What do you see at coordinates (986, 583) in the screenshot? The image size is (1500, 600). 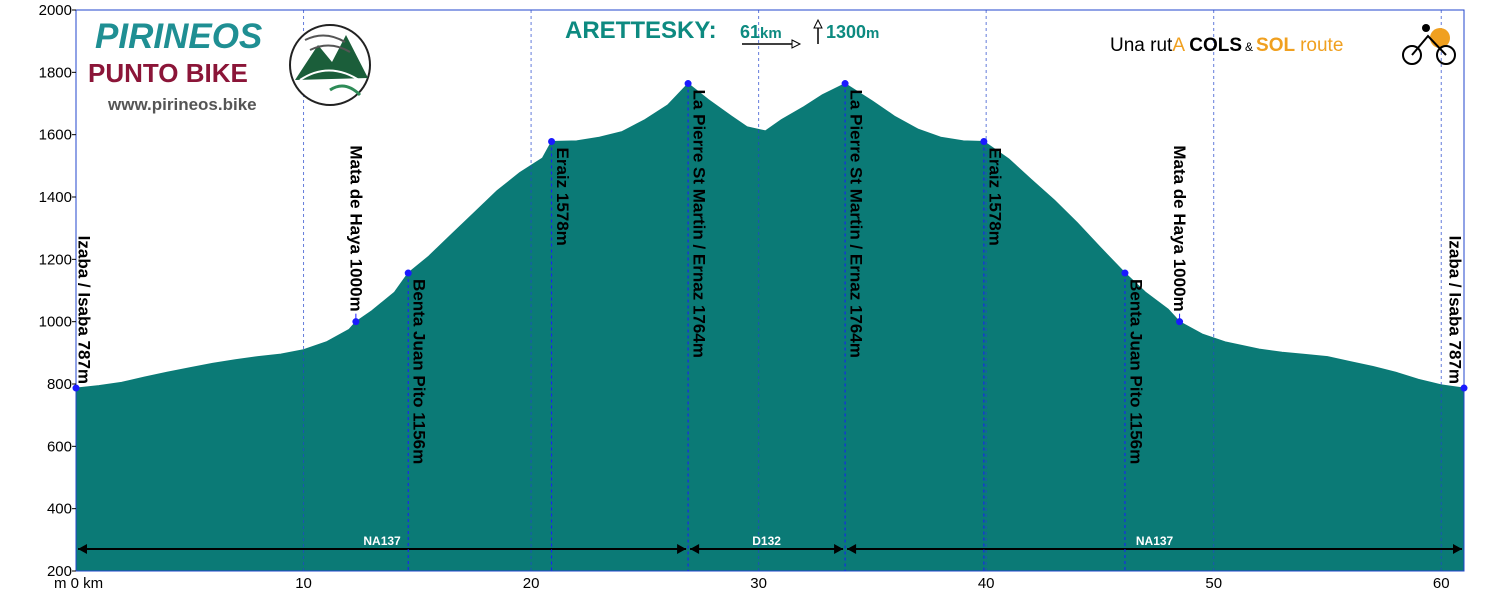 I see `x-tick-label: 40` at bounding box center [986, 583].